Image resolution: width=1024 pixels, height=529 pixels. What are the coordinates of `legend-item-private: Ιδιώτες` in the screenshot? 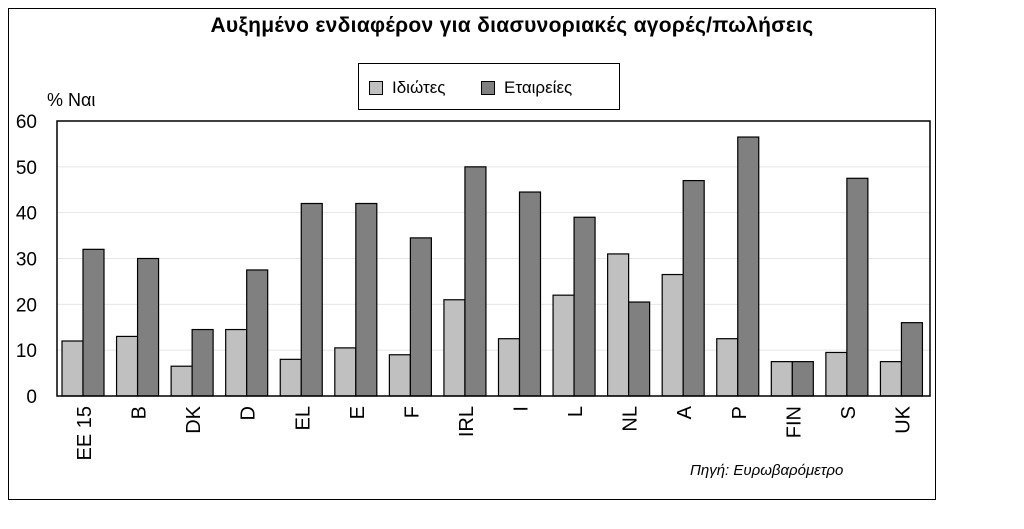 It's located at (407, 88).